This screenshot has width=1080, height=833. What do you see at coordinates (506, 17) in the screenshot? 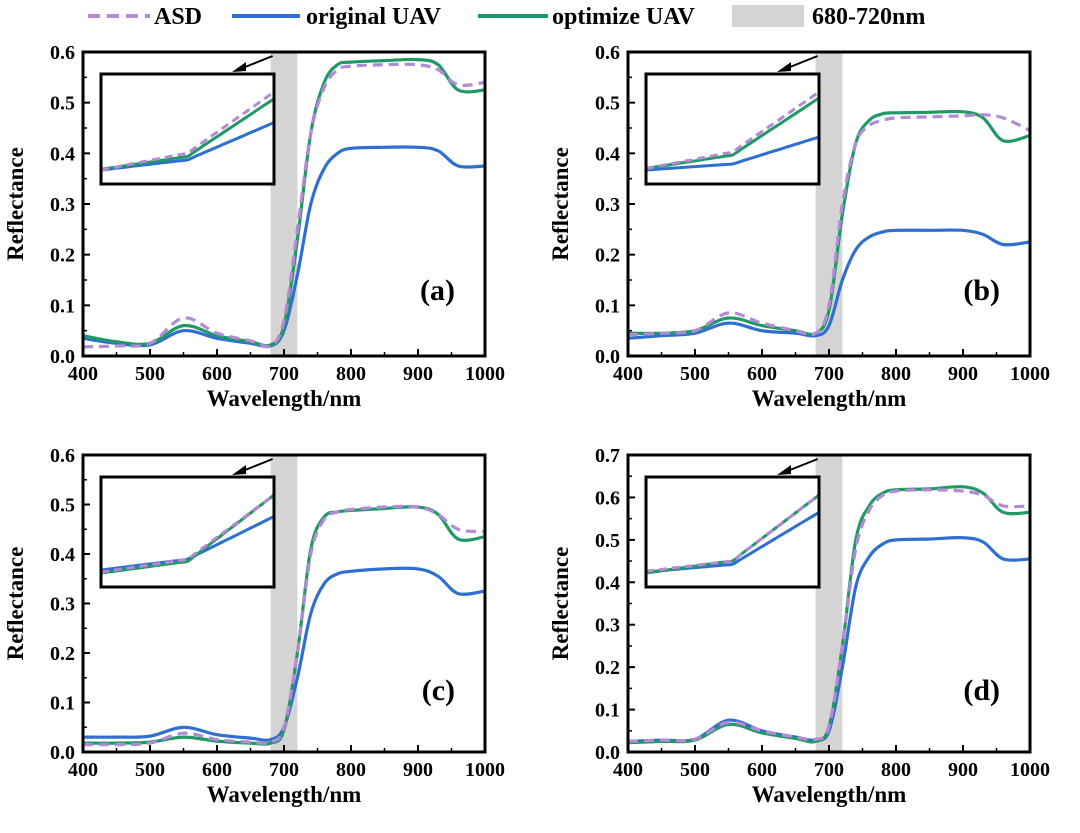
I see `legend: ASD original UAV optimize UAV 680-720nm` at bounding box center [506, 17].